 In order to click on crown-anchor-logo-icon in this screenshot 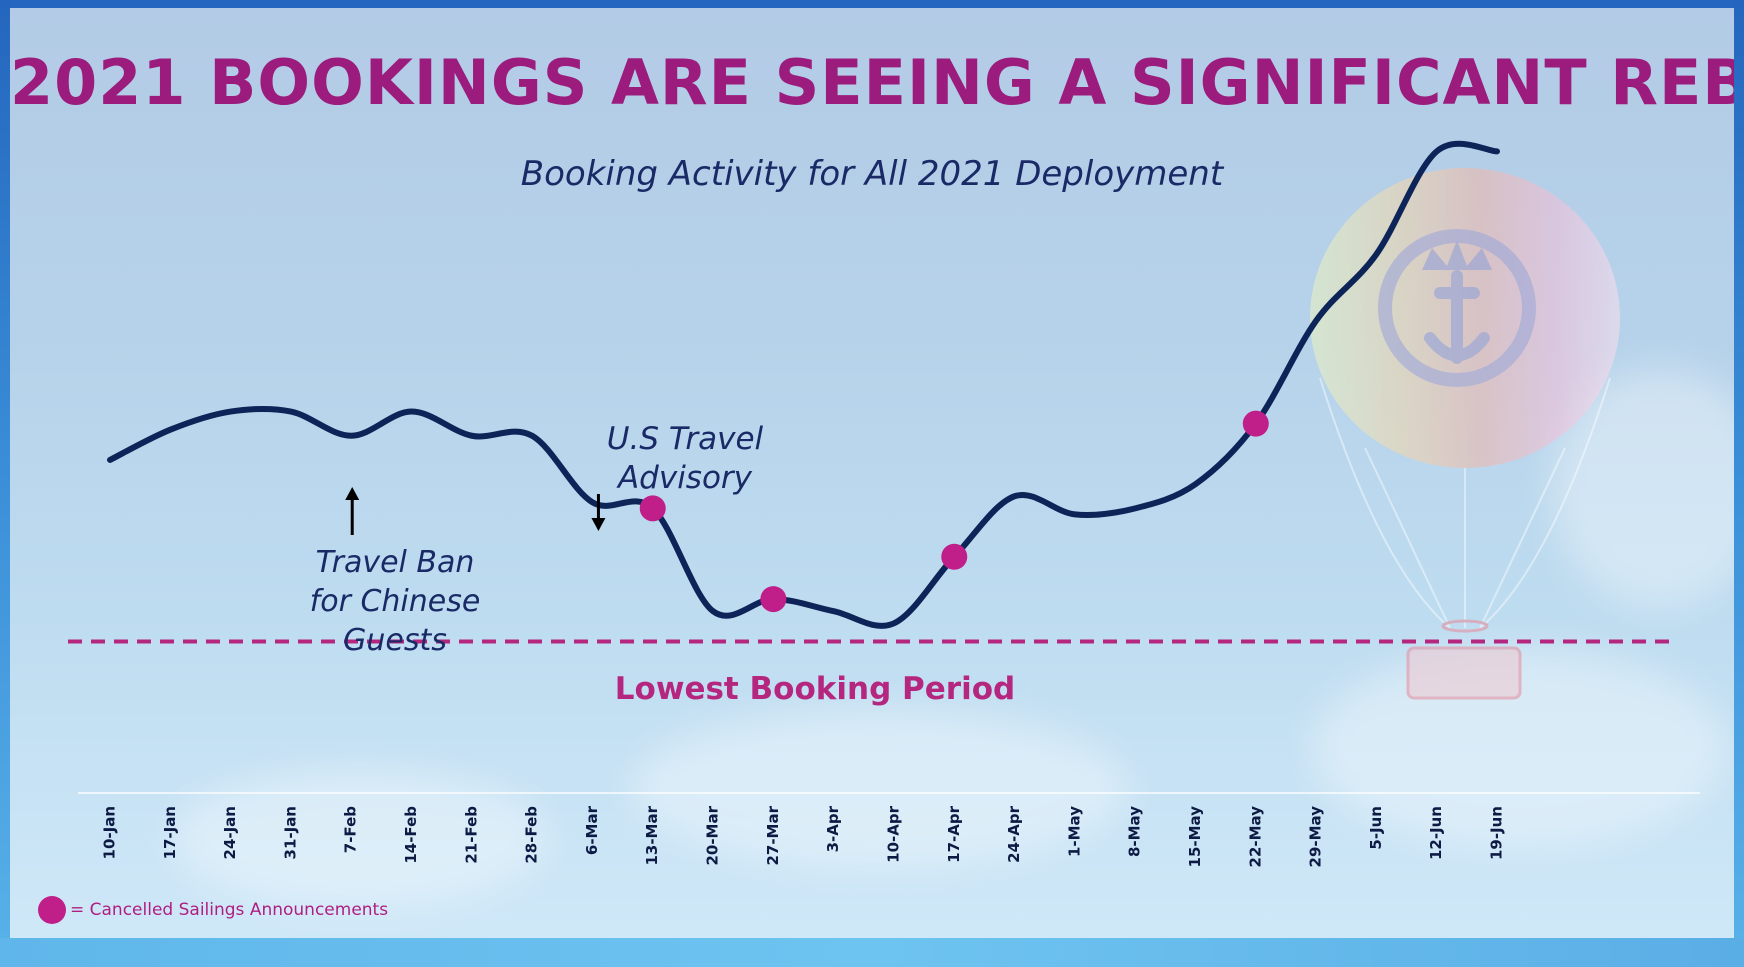, I will do `click(1457, 308)`.